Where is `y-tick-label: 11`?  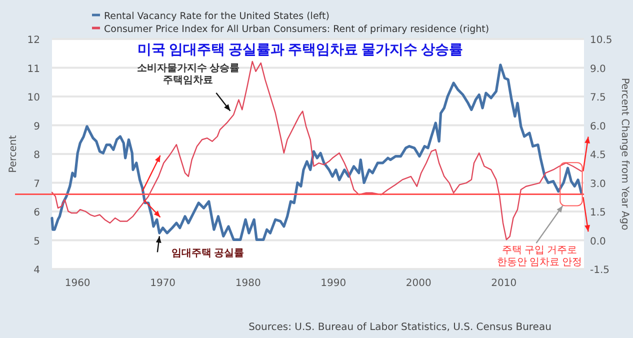 y-tick-label: 11 is located at coordinates (33, 69).